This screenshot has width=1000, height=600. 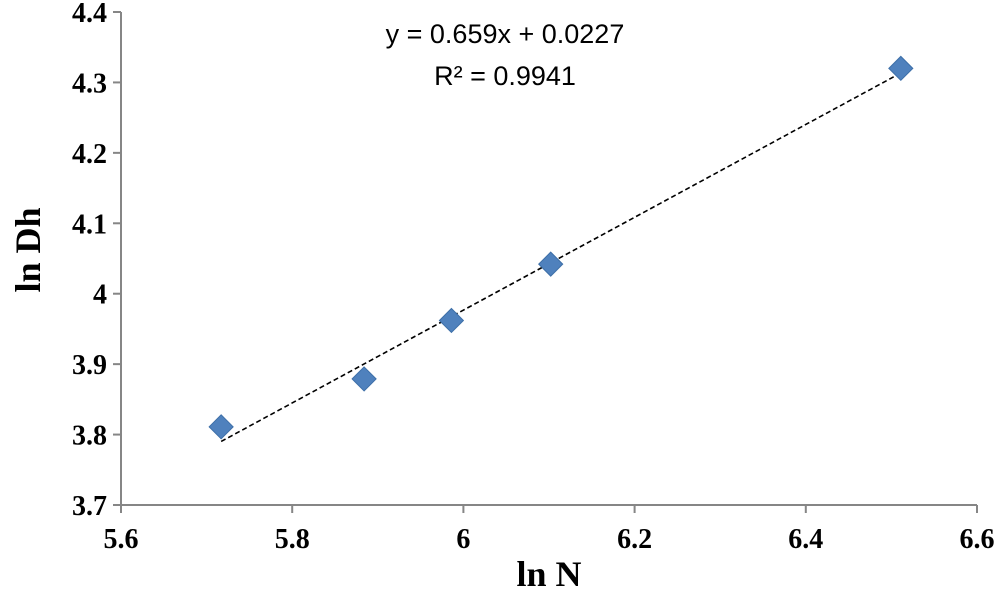 What do you see at coordinates (977, 539) in the screenshot?
I see `x-tick-label: 6.6` at bounding box center [977, 539].